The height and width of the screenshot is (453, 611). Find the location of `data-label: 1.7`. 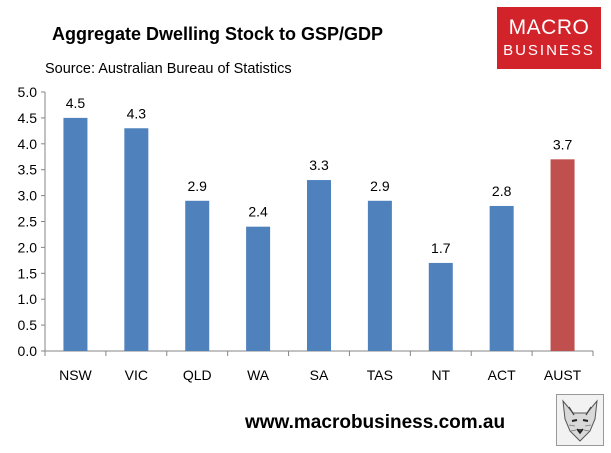

data-label: 1.7 is located at coordinates (441, 248).